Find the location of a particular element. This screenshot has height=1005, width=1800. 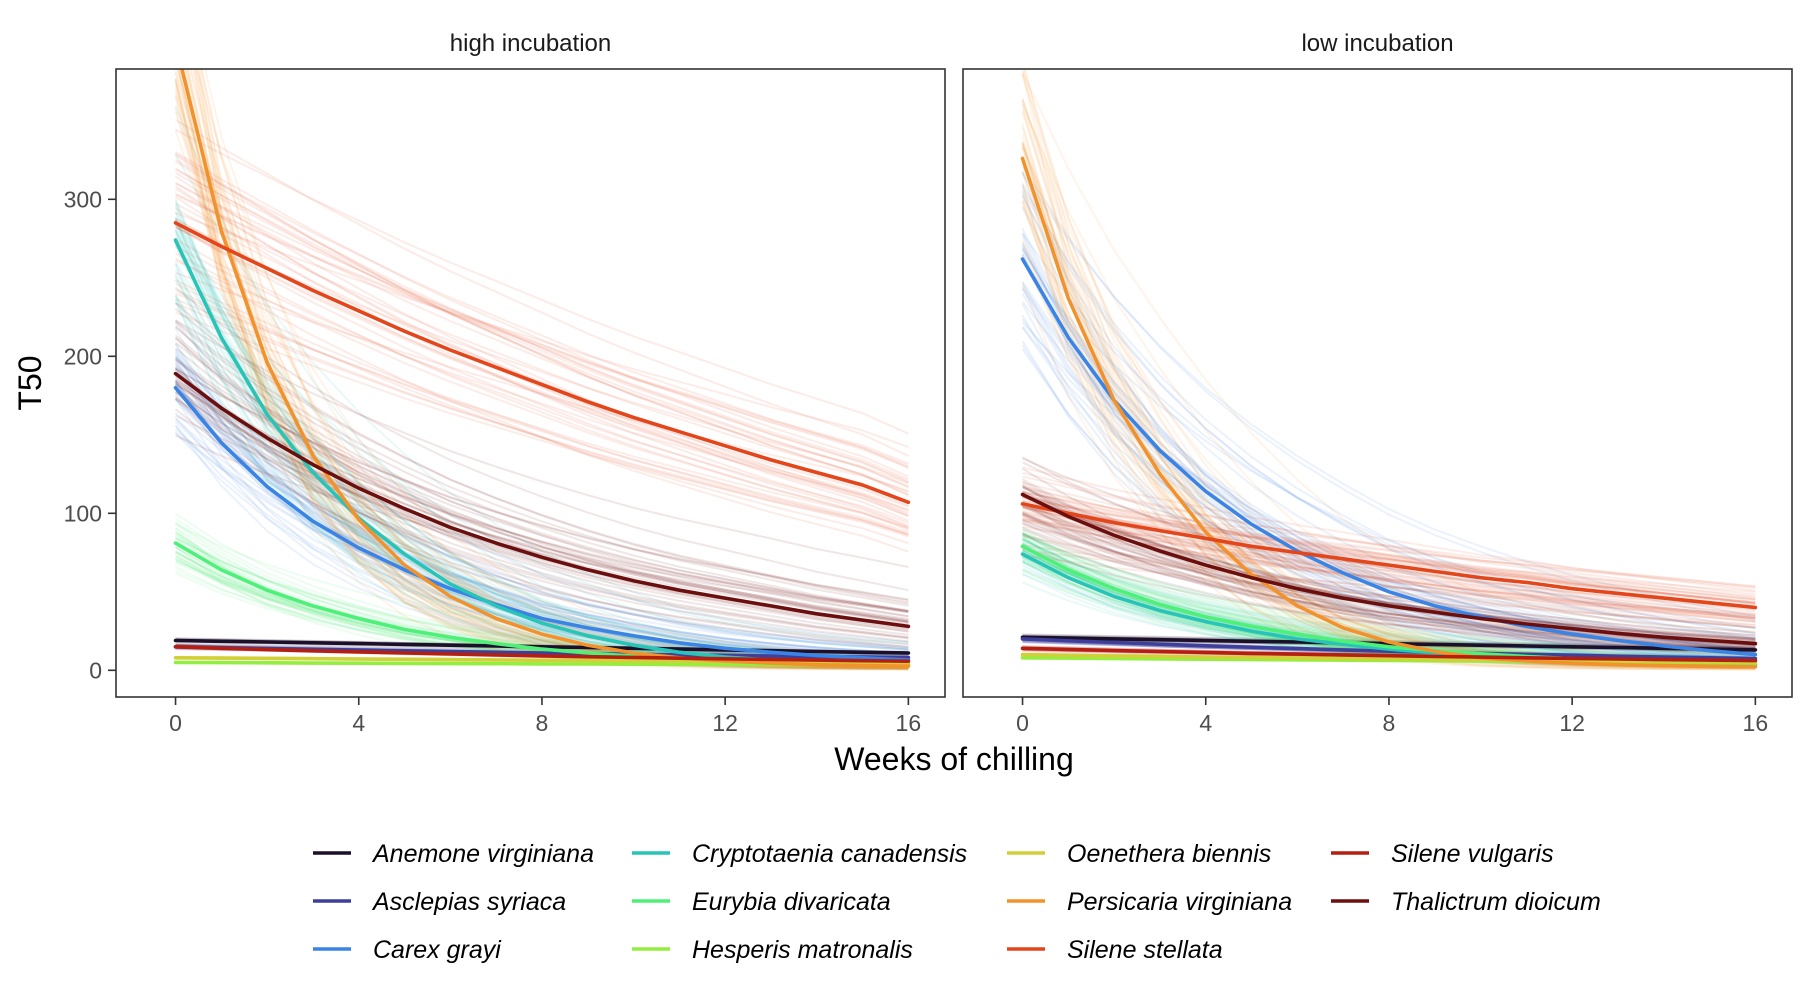

series-line-carex-grayi is located at coordinates (542, 523).